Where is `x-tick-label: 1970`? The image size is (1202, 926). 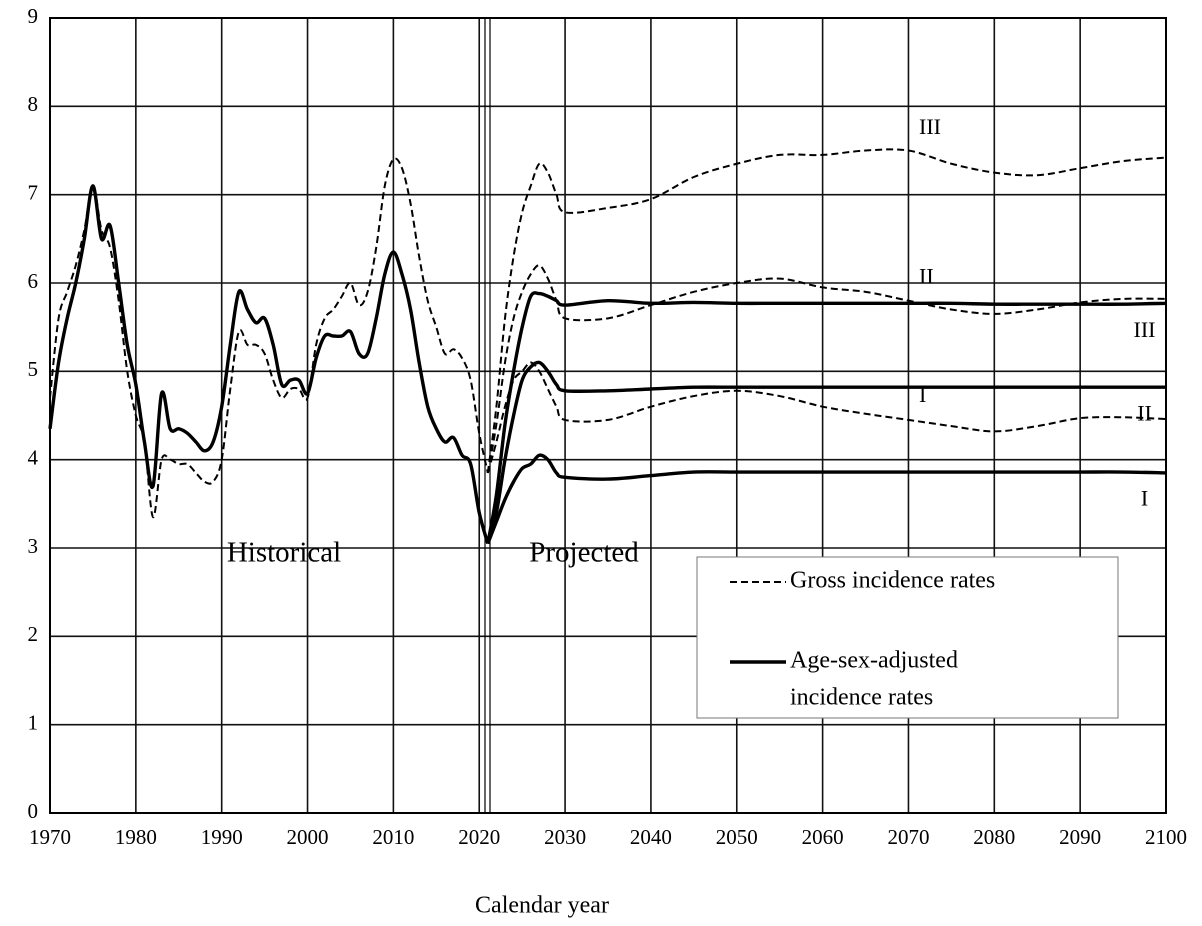 x-tick-label: 1970 is located at coordinates (50, 837).